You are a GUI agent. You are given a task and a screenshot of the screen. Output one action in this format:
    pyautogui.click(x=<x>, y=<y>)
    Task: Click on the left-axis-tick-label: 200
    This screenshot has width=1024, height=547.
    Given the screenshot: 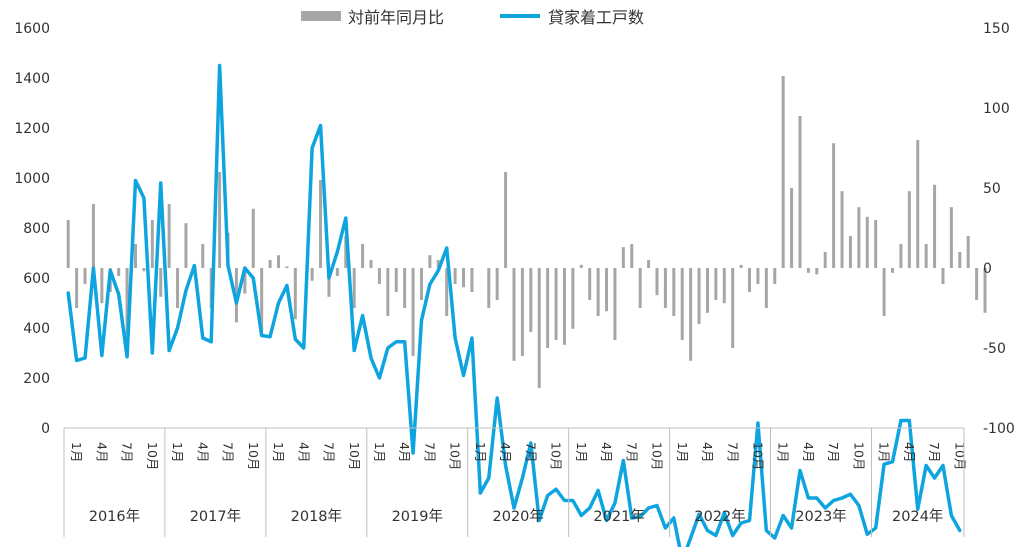 What is the action you would take?
    pyautogui.click(x=36, y=379)
    